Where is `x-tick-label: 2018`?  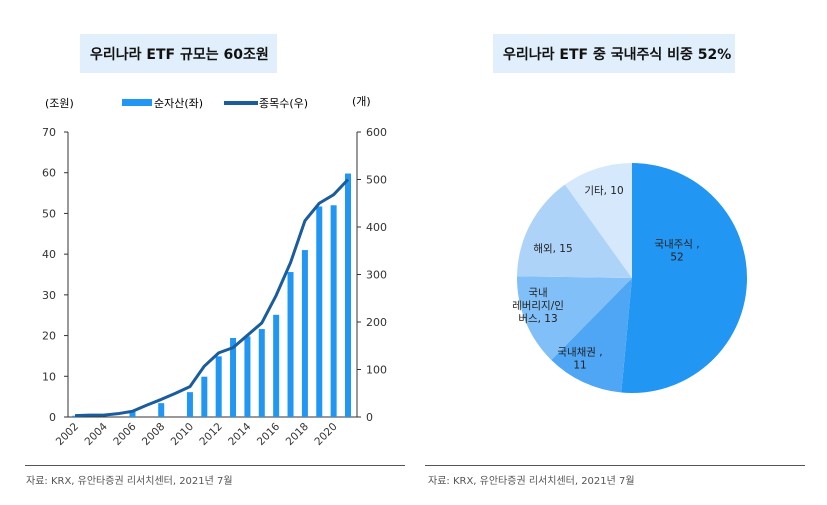 x-tick-label: 2018 is located at coordinates (297, 434).